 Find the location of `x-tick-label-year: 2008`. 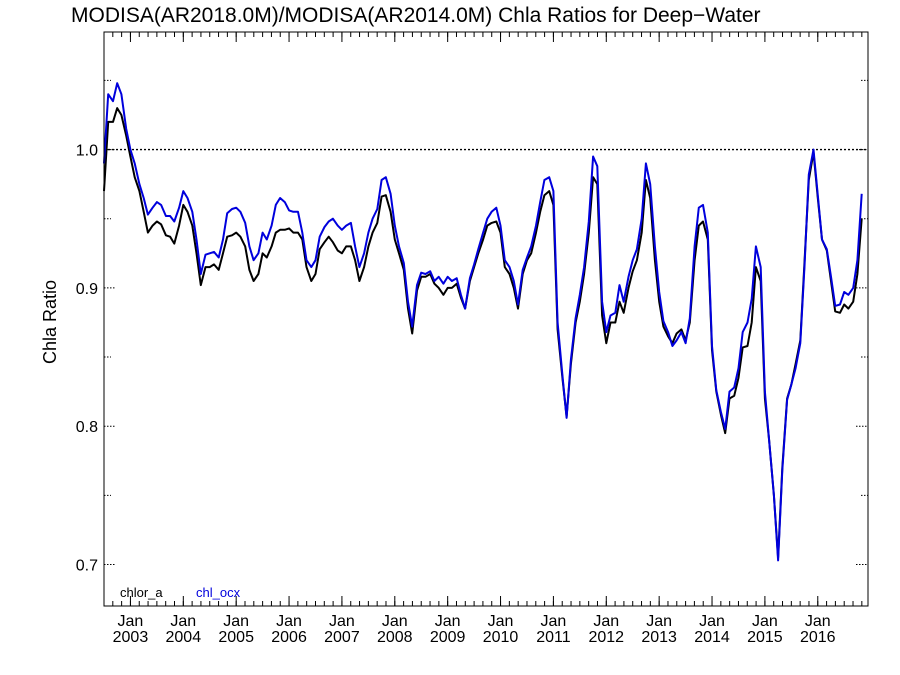

x-tick-label-year: 2008 is located at coordinates (395, 637).